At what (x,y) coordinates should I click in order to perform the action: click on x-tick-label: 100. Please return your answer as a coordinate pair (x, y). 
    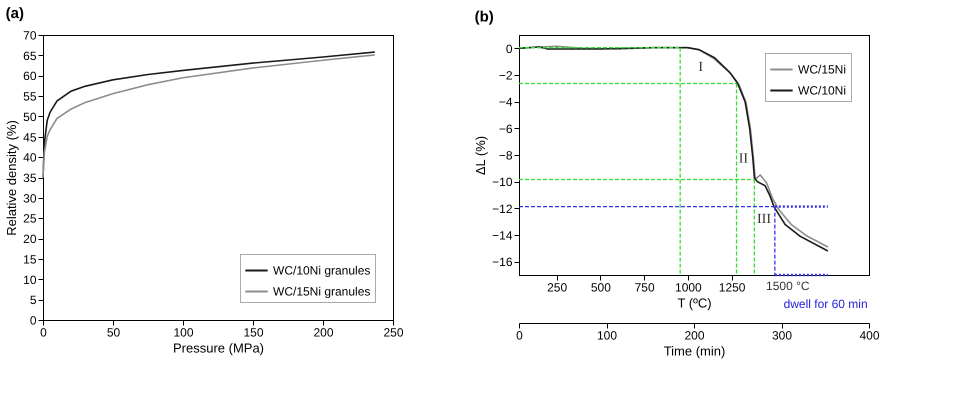
    Looking at the image, I should click on (183, 333).